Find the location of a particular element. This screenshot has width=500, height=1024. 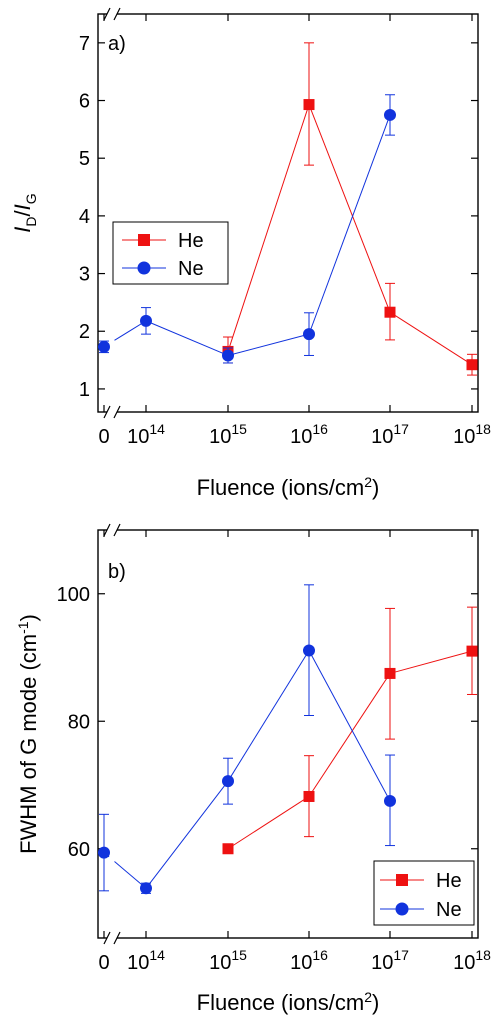

panel-b-xtick-label-3: 1016 is located at coordinates (309, 960).